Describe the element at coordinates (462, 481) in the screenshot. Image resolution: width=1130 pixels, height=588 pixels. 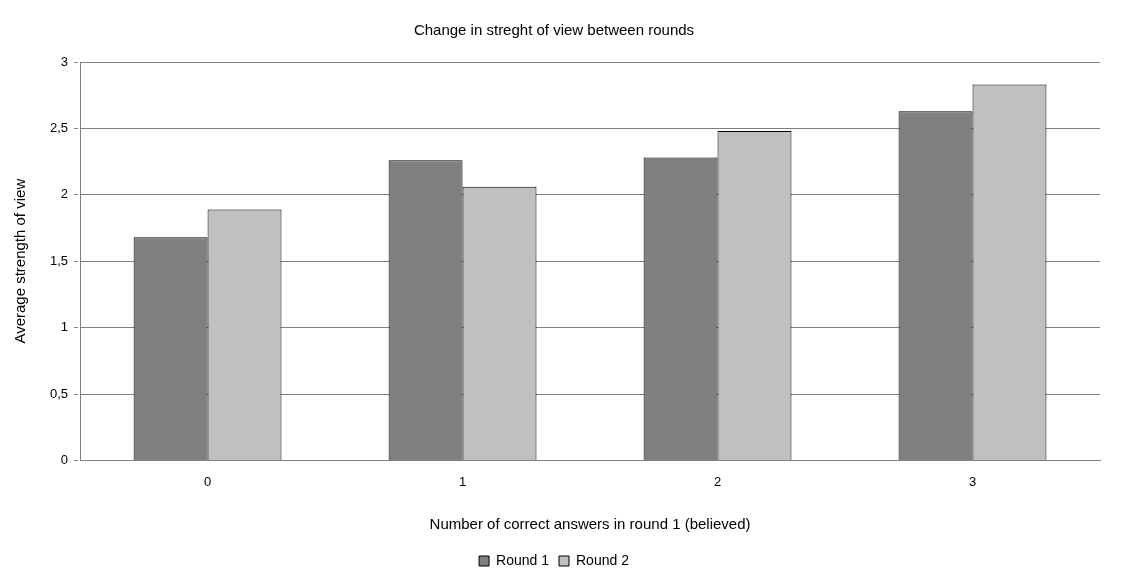
I see `x-tick-label: 1` at that location.